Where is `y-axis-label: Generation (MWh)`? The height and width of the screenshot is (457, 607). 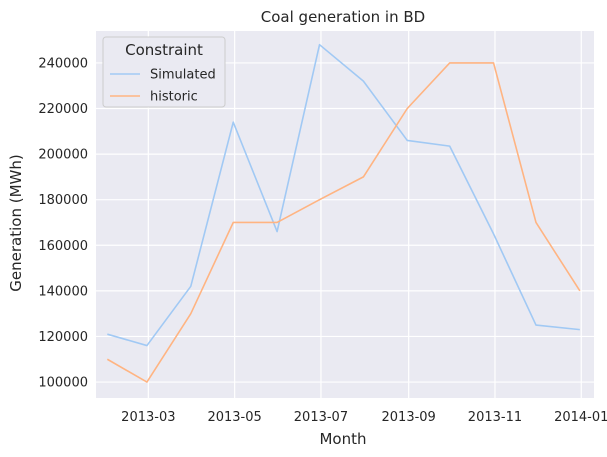 y-axis-label: Generation (MWh) is located at coordinates (16, 222).